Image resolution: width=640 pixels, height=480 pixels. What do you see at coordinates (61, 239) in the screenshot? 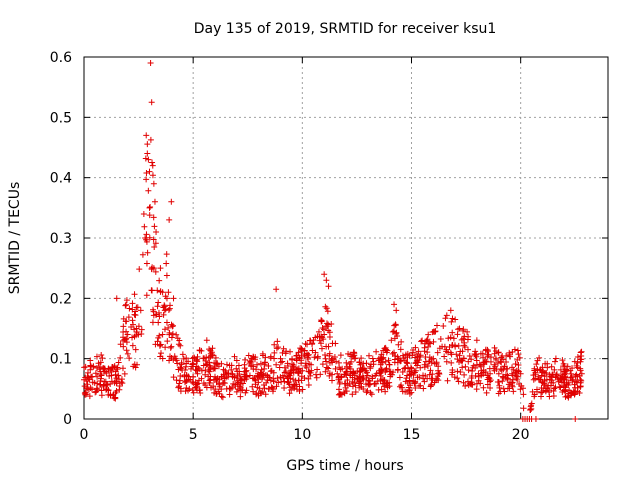
I see `y-tick-label: 0.3` at bounding box center [61, 239].